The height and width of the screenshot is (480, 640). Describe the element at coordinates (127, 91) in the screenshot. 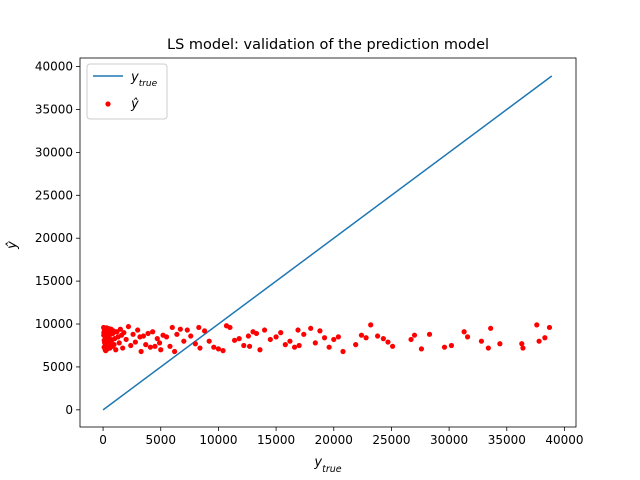

I see `legend: ytrue ŷ` at that location.